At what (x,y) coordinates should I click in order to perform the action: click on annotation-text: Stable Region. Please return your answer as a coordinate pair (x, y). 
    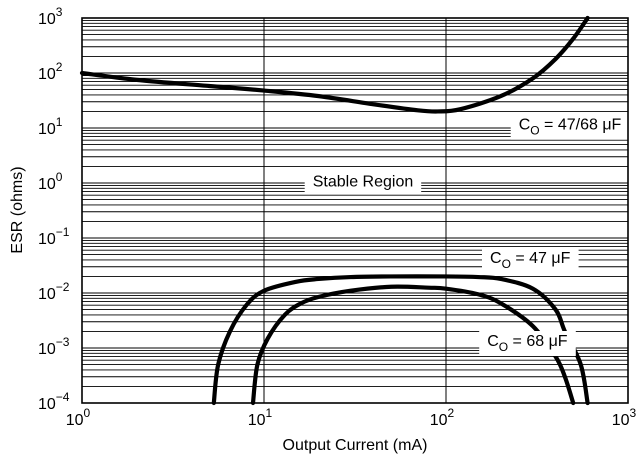
    Looking at the image, I should click on (363, 182).